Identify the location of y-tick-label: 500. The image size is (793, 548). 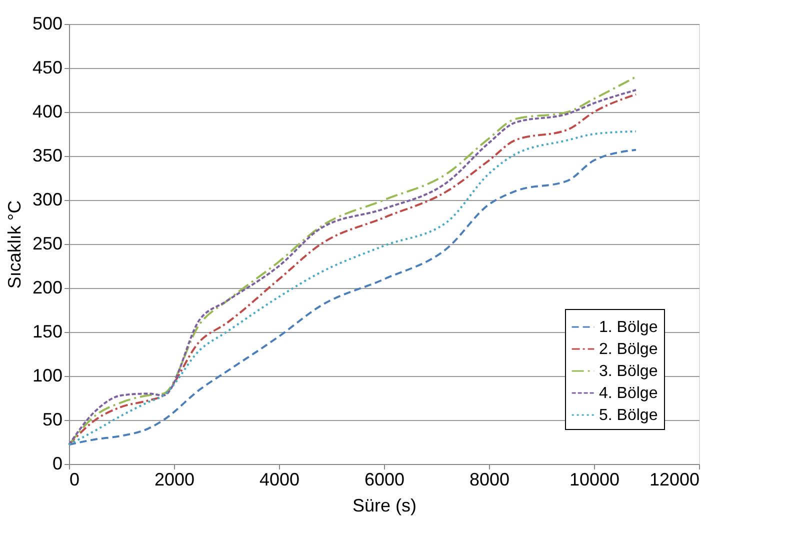
(47, 24).